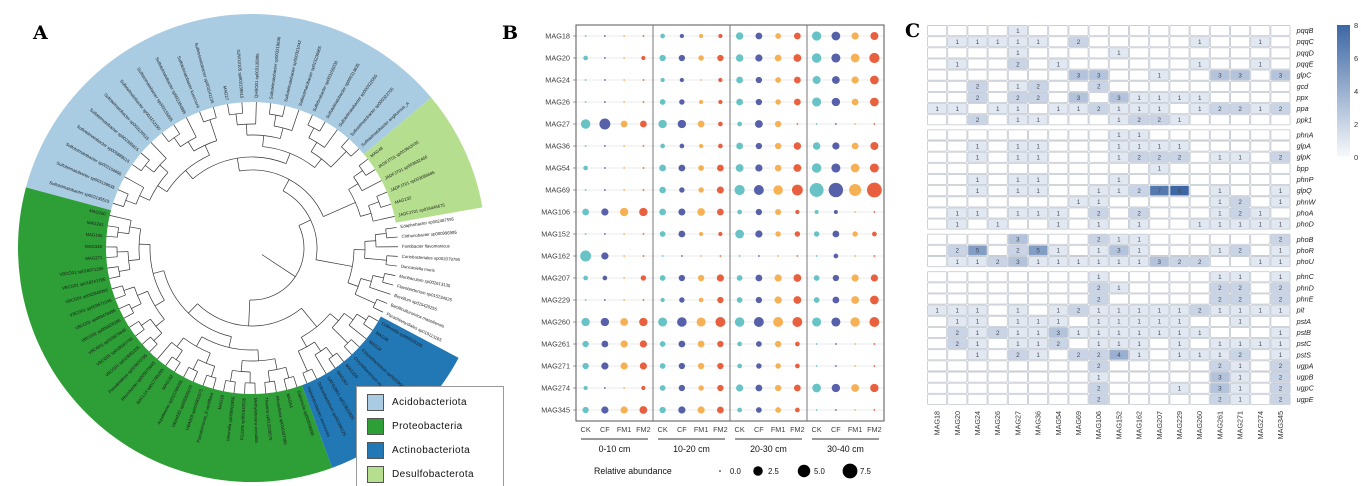  I want to click on phylum-label: Acidobacteriota, so click(429, 402).